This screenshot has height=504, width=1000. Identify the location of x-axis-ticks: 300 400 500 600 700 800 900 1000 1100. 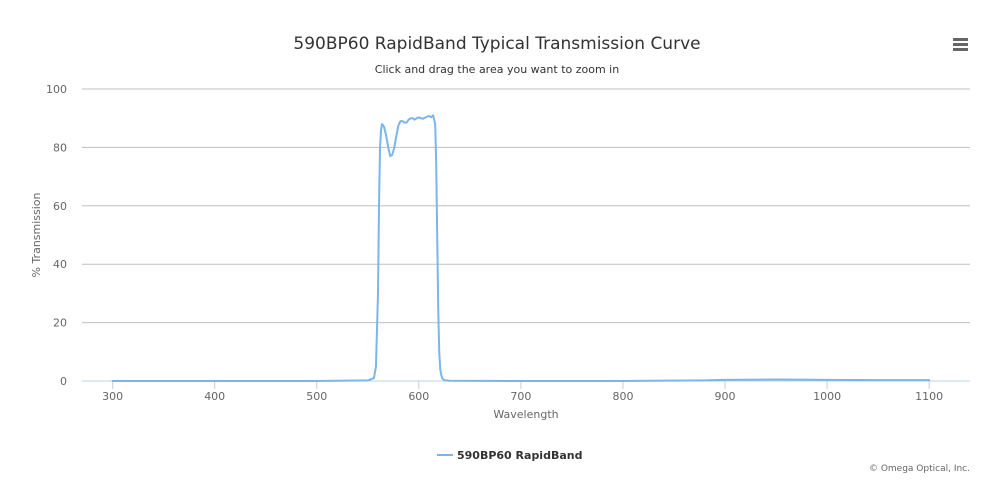
(522, 392).